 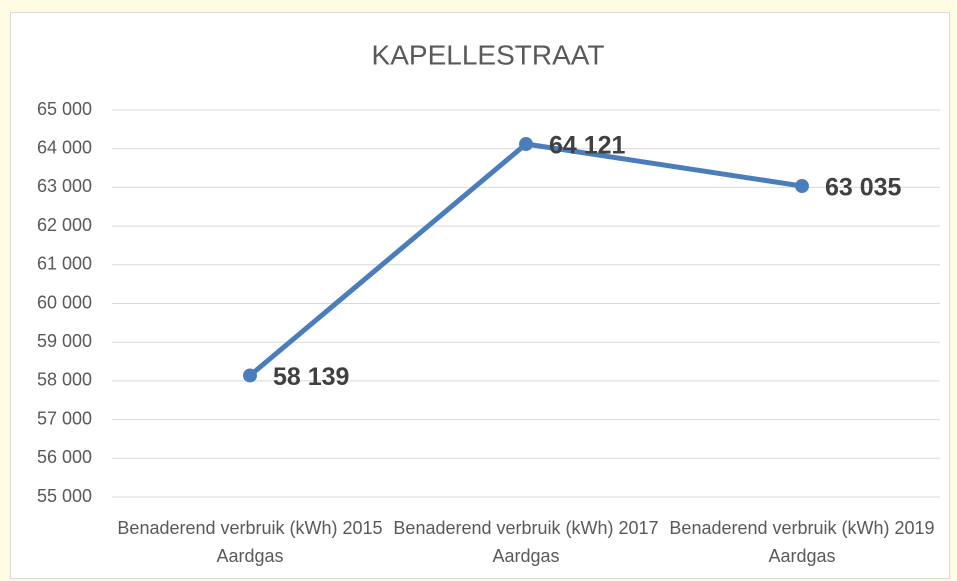 I want to click on y-tick-label: 61 000, so click(x=64, y=264).